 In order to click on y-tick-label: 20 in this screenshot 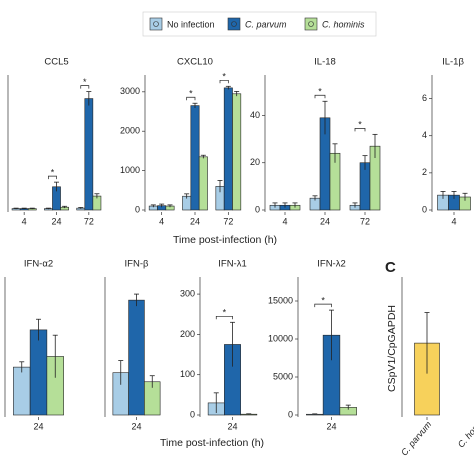, I will do `click(255, 162)`.